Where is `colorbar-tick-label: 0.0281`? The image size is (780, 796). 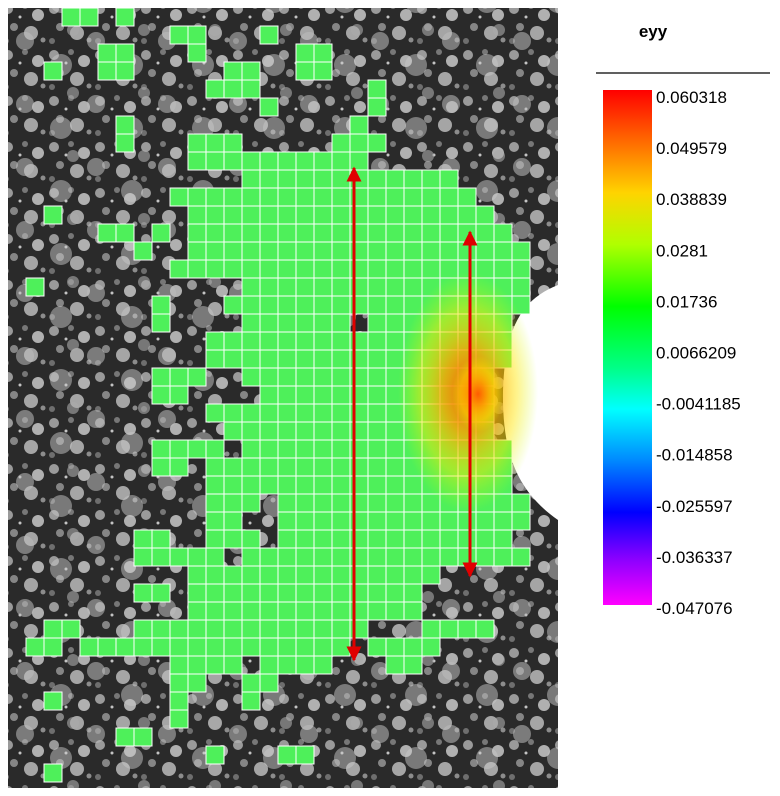
colorbar-tick-label: 0.0281 is located at coordinates (682, 250).